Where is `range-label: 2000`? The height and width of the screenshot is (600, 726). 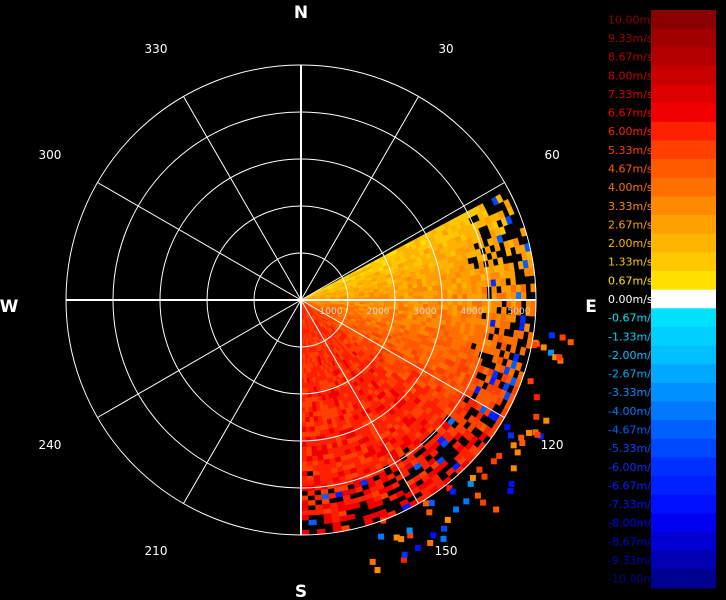 range-label: 2000 is located at coordinates (378, 312).